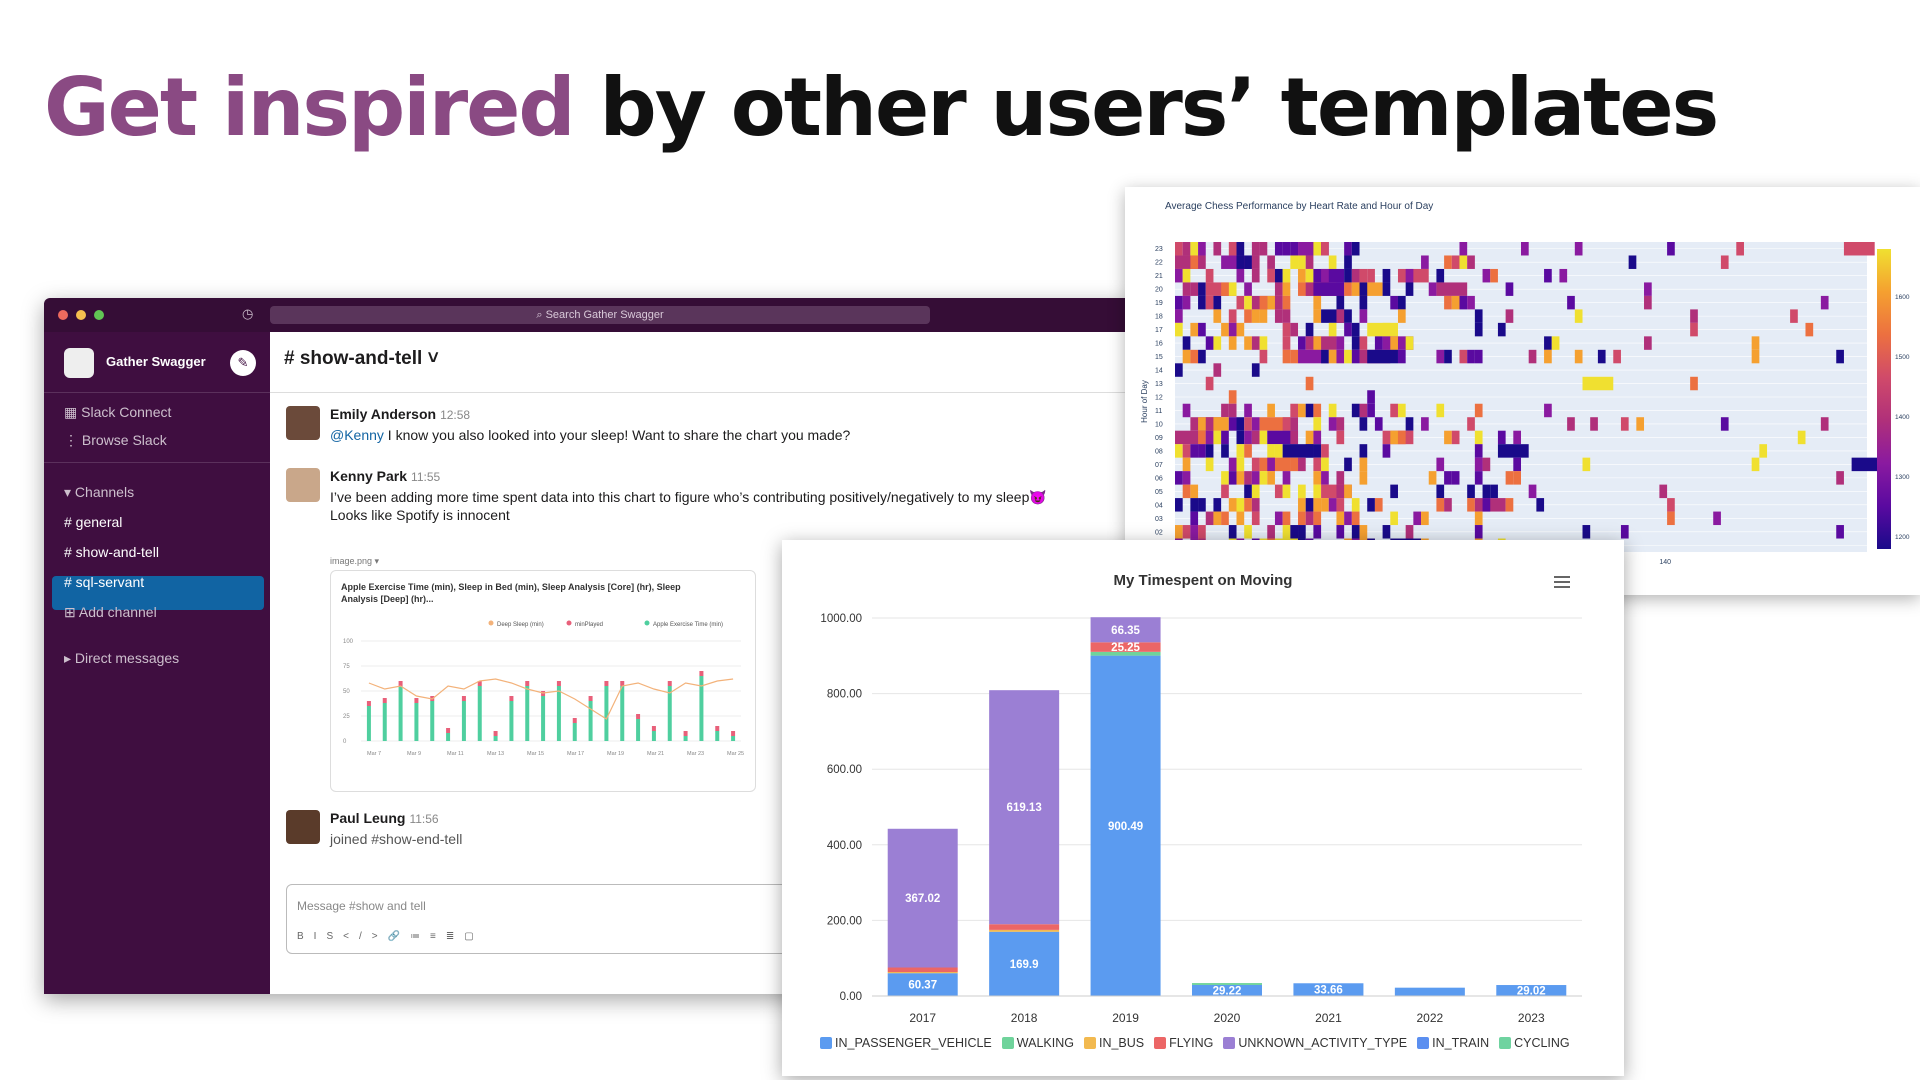 This screenshot has height=1080, width=1920. What do you see at coordinates (111, 552) in the screenshot?
I see `sidebar-item-show-and-tell: # show-and-tell` at bounding box center [111, 552].